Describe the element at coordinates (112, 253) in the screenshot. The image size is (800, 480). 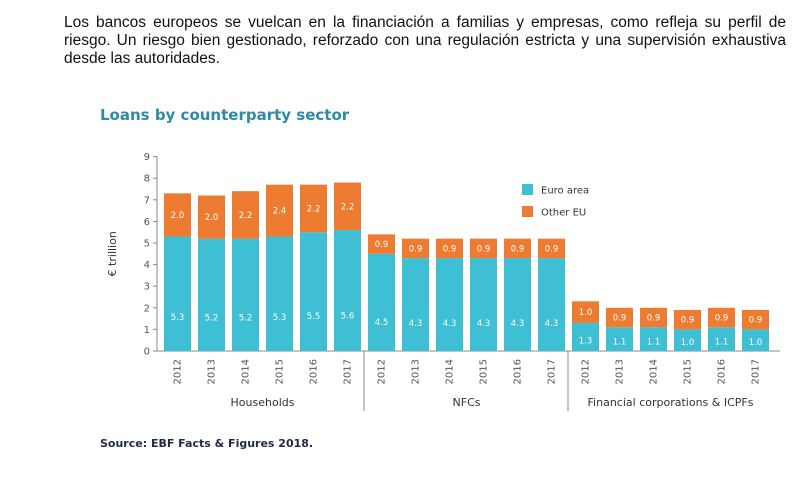
I see `y-axis-label: € trillion` at that location.